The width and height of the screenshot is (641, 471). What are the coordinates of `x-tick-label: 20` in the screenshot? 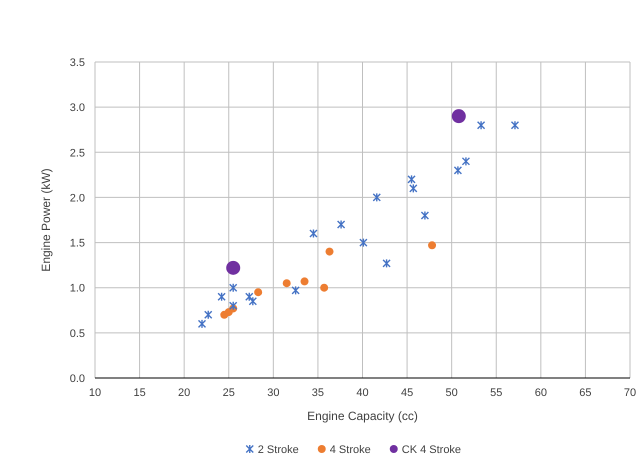 It's located at (184, 393).